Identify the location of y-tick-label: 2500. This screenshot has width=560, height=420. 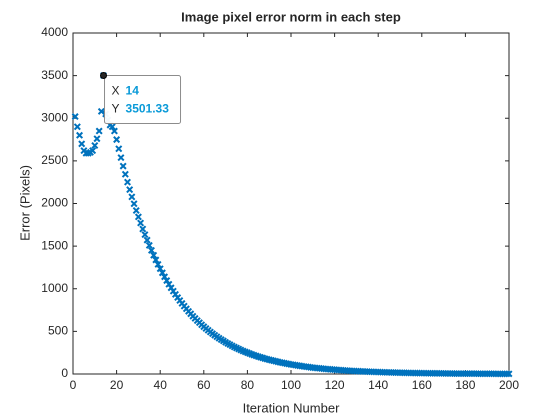
(54, 160).